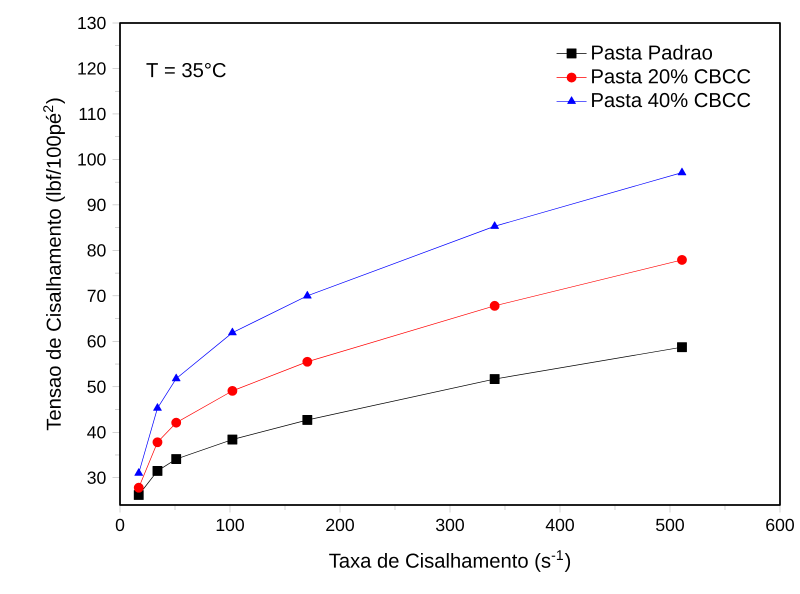  What do you see at coordinates (670, 525) in the screenshot?
I see `x-tick-label: 500` at bounding box center [670, 525].